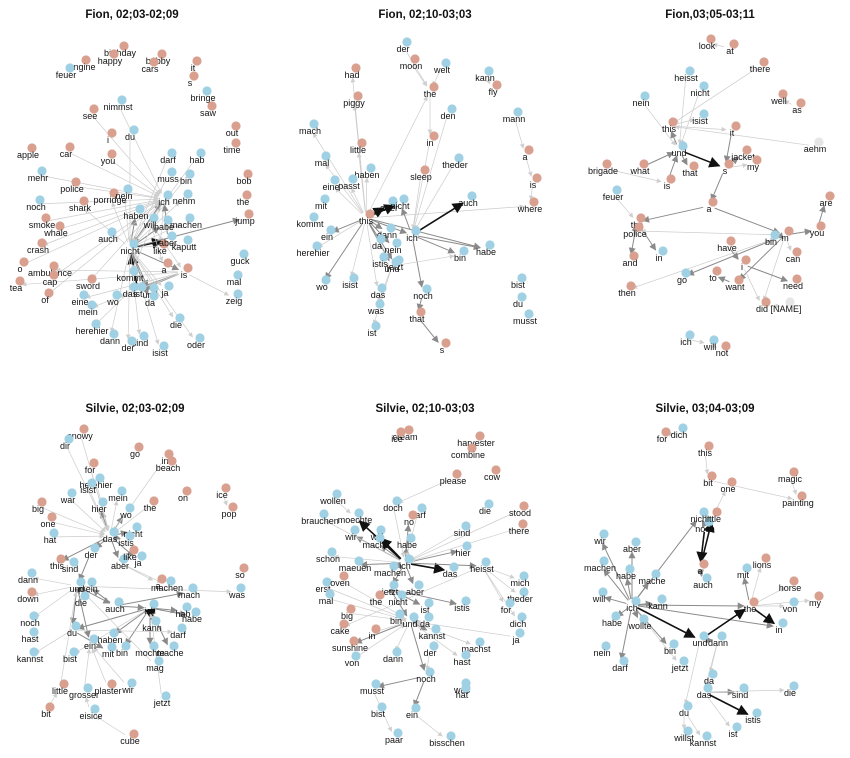 This screenshot has width=850, height=758. What do you see at coordinates (152, 299) in the screenshot?
I see `word-node: da` at bounding box center [152, 299].